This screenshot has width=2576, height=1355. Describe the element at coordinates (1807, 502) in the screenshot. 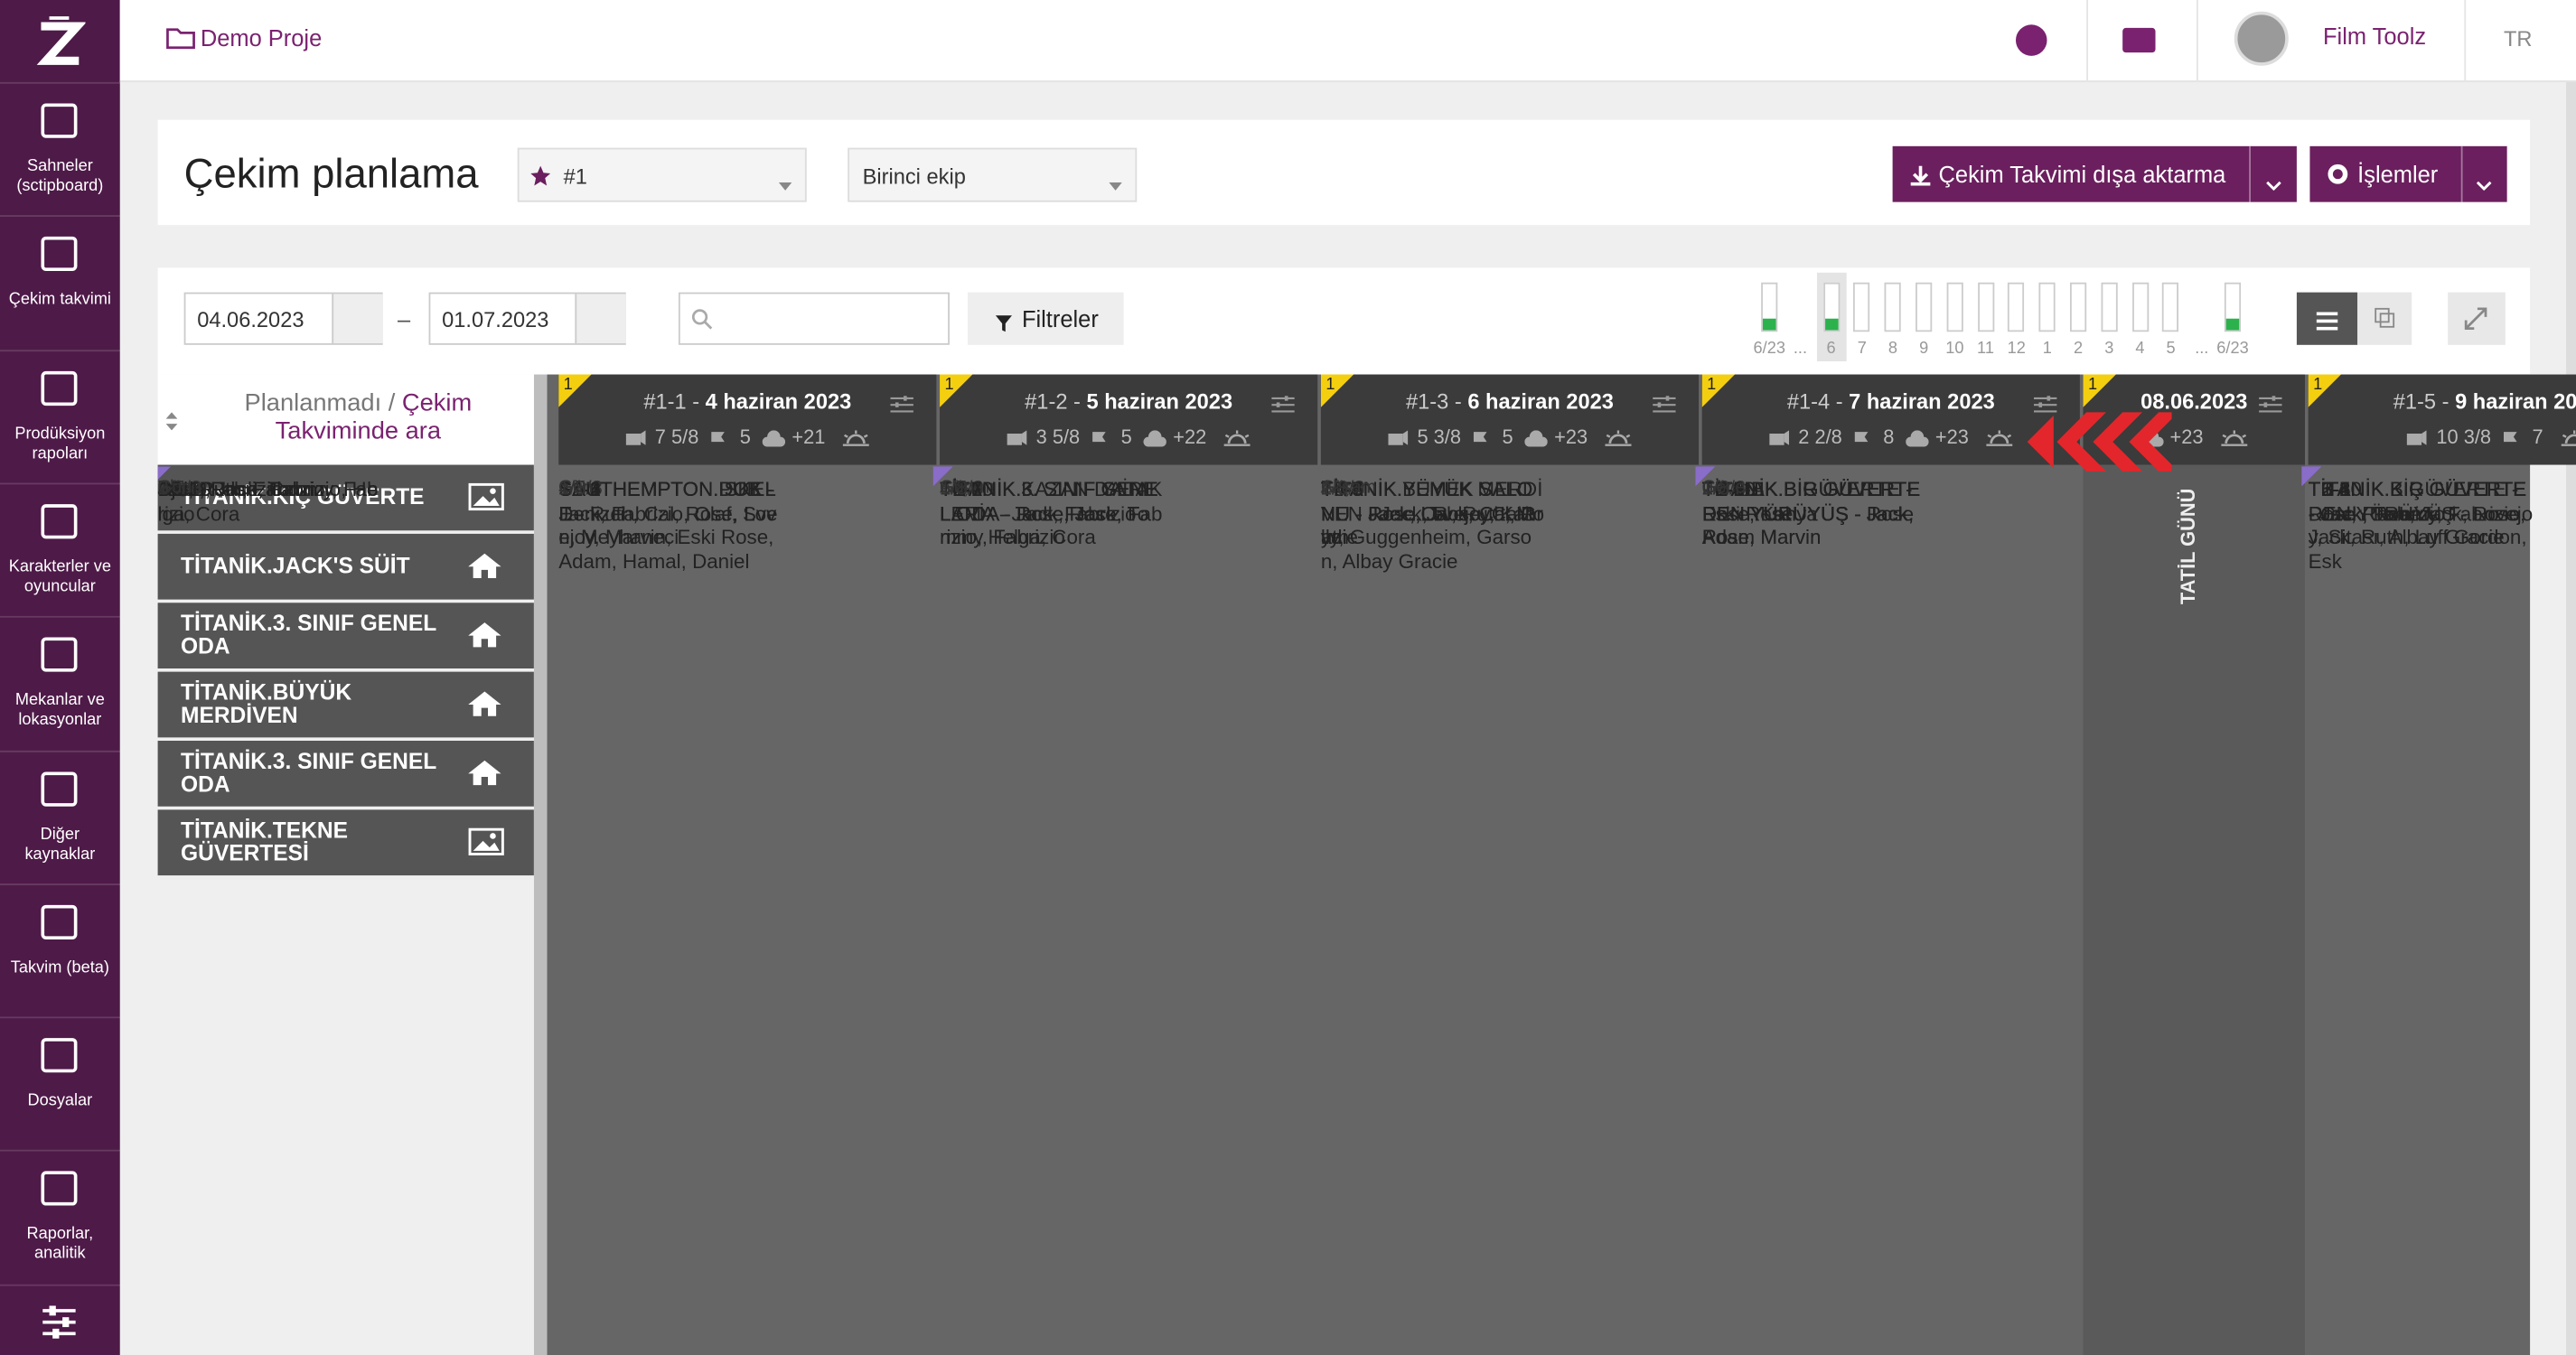

I see `scene-text: TİTANİK.B GÜVERTE - Eski Rose` at that location.